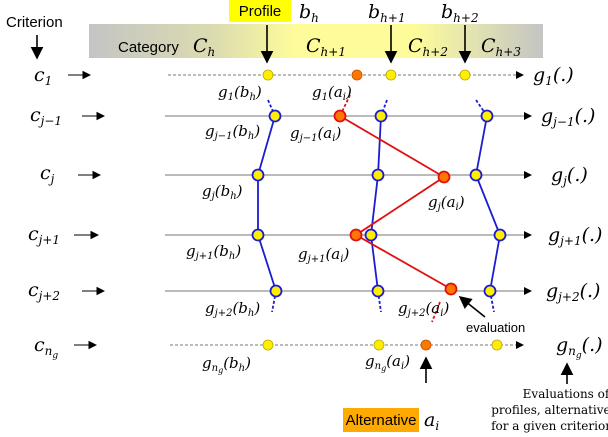  What do you see at coordinates (222, 192) in the screenshot?
I see `label-gj-bh: gj(bh)` at bounding box center [222, 192].